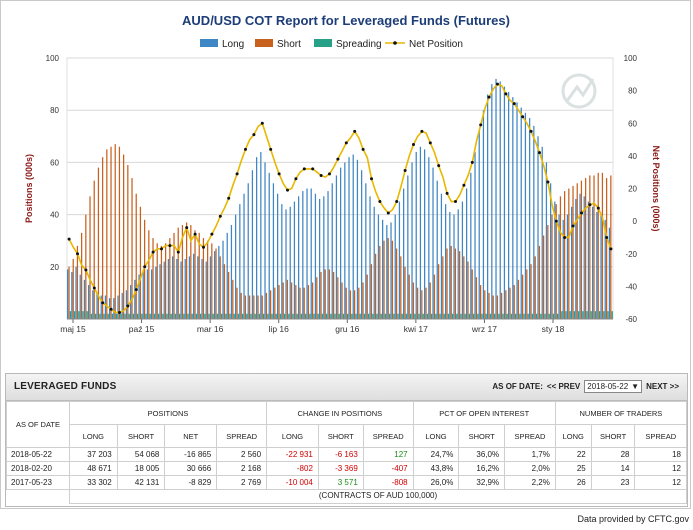 Image resolution: width=693 pixels, height=530 pixels. What do you see at coordinates (38, 424) in the screenshot?
I see `col-as-of-date: AS OF DATE` at bounding box center [38, 424].